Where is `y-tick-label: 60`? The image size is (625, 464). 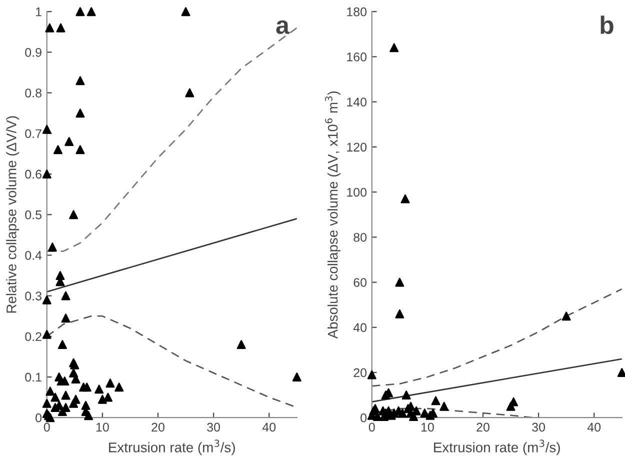
y-tick-label: 60 is located at coordinates (360, 282).